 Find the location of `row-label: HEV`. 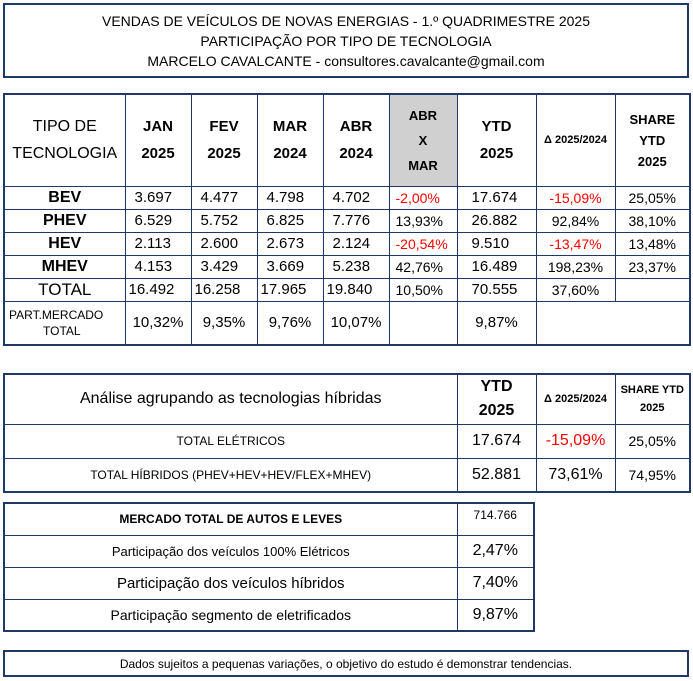

row-label: HEV is located at coordinates (64, 243).